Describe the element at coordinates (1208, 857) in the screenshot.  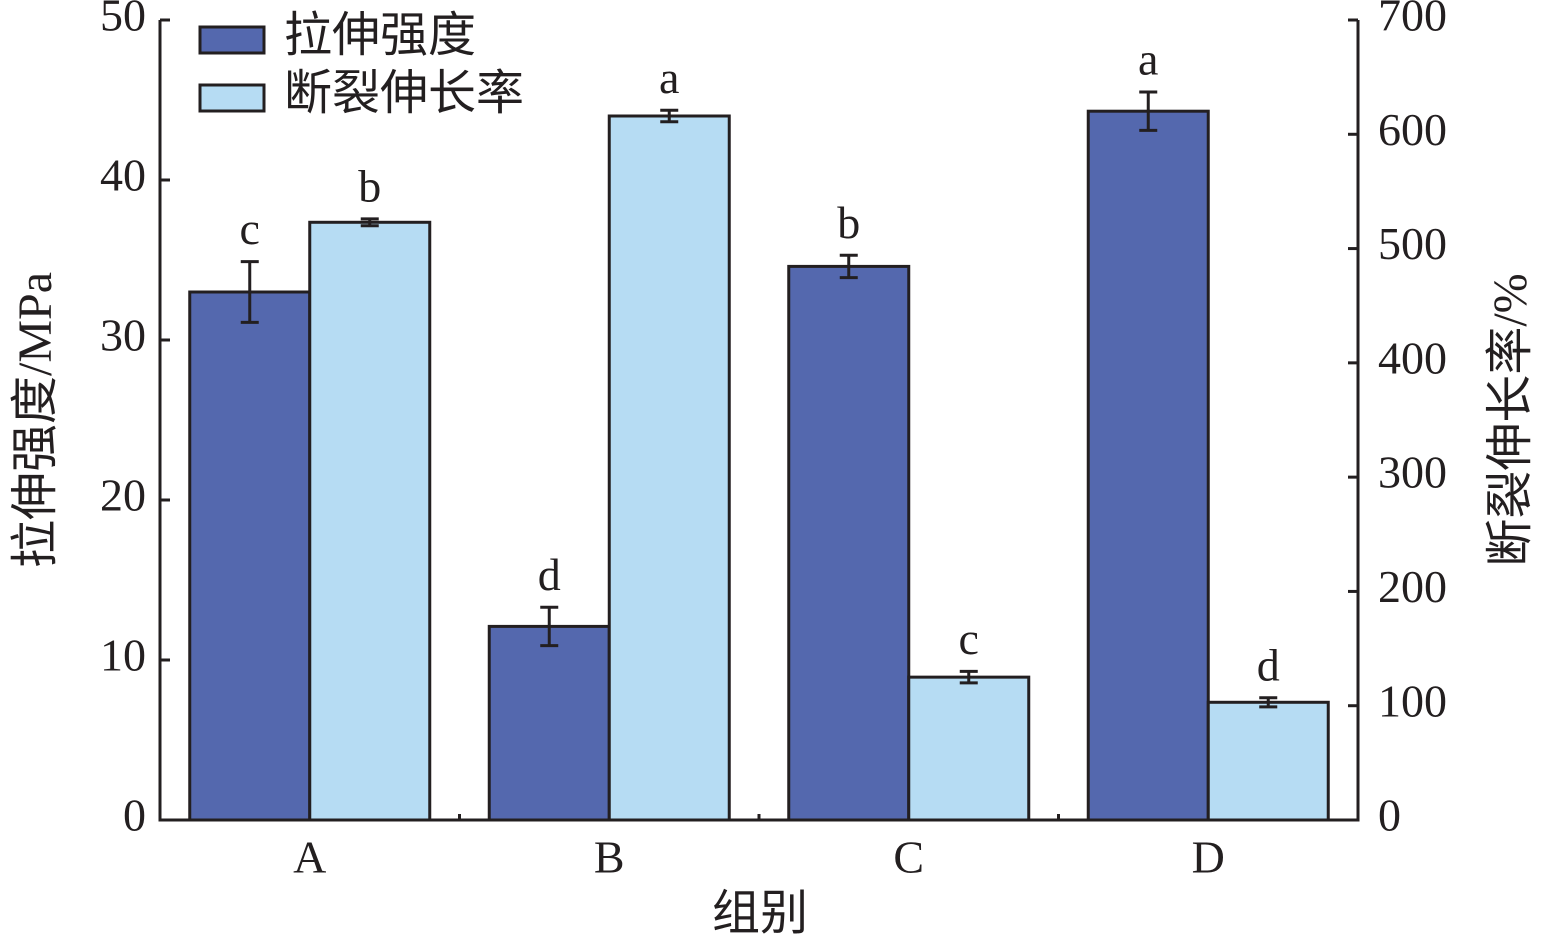
I see `x-tick-label: D` at that location.